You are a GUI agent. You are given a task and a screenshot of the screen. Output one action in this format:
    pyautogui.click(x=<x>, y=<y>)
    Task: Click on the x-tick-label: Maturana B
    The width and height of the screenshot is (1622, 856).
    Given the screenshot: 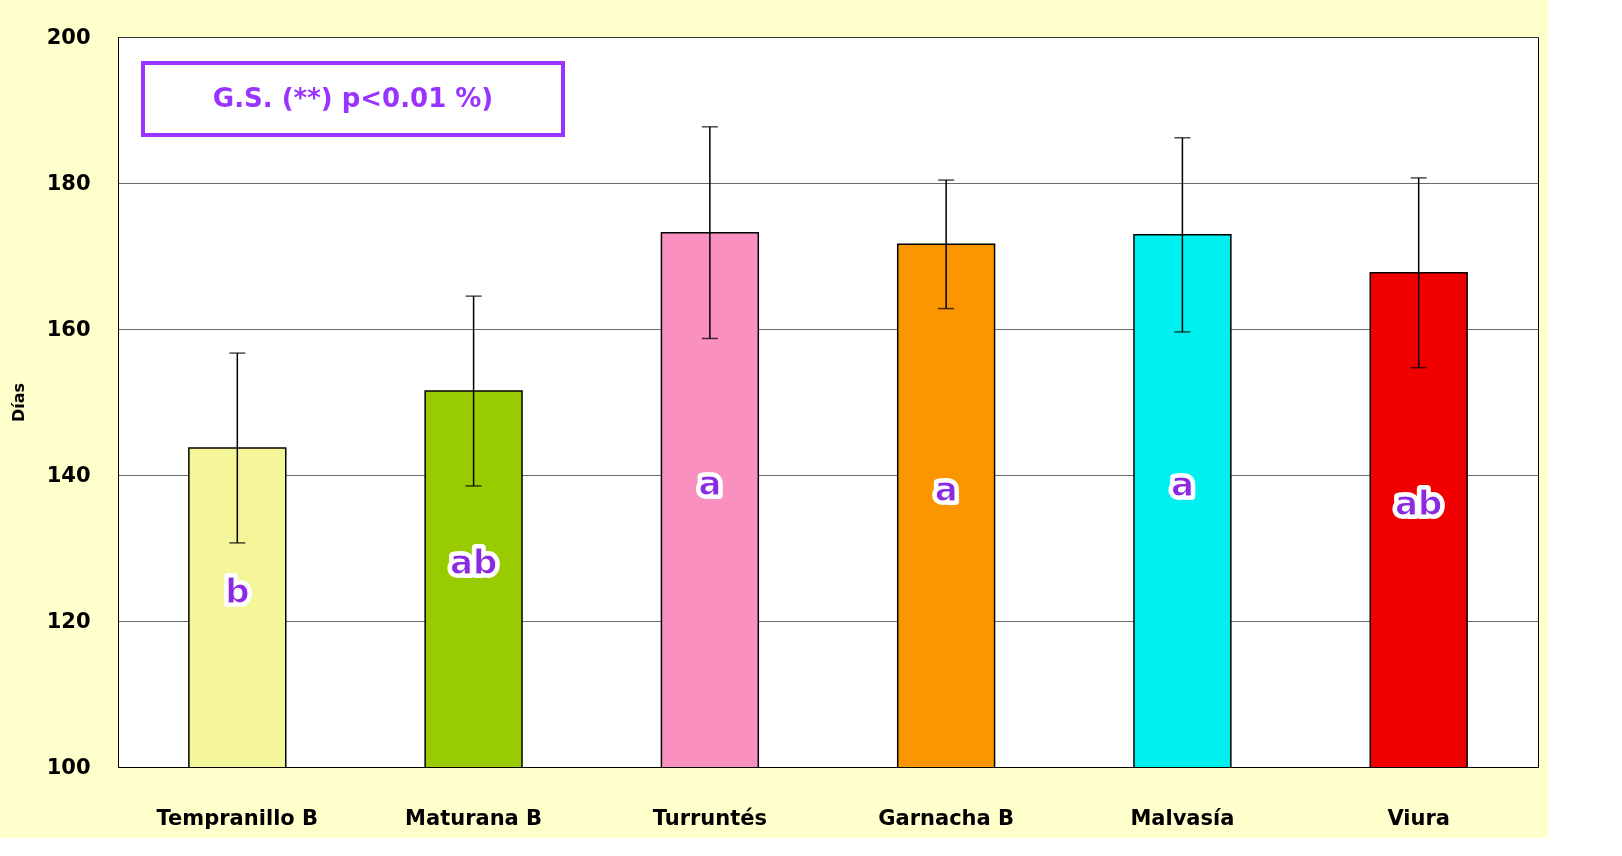 What is the action you would take?
    pyautogui.click(x=474, y=817)
    